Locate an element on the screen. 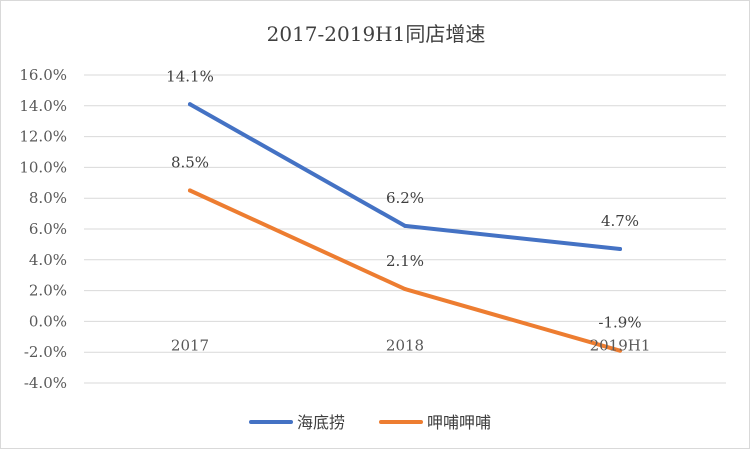 The image size is (750, 450). data-label: -1.9% is located at coordinates (619, 323).